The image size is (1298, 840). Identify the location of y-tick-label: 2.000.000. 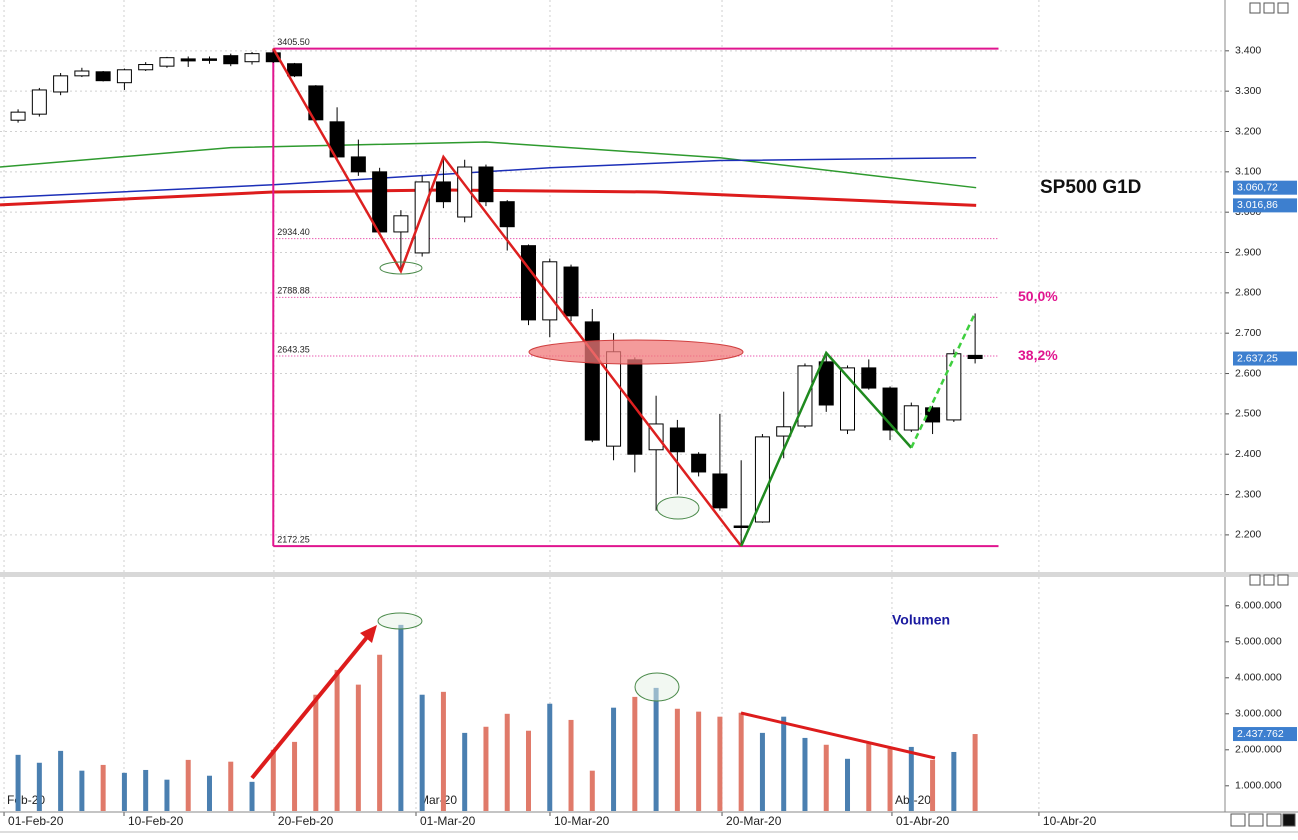
(1258, 750).